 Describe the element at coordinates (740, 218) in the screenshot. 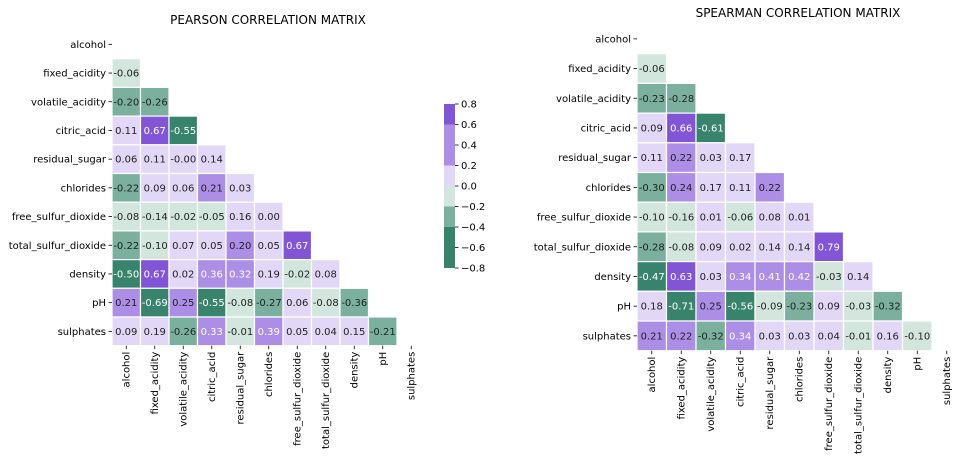

I see `spearman-cell-label: -0.06` at that location.